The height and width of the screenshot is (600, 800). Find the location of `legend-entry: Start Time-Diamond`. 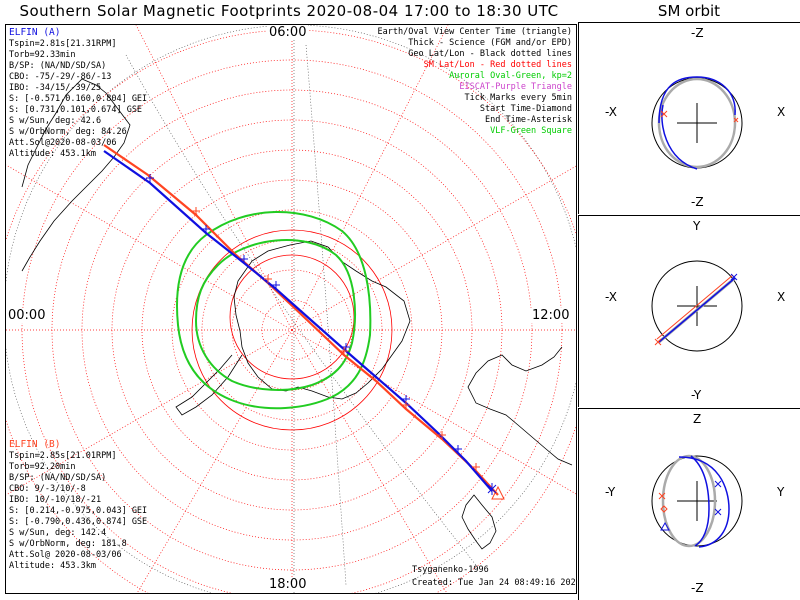

legend-entry: Start Time-Diamond is located at coordinates (525, 109).